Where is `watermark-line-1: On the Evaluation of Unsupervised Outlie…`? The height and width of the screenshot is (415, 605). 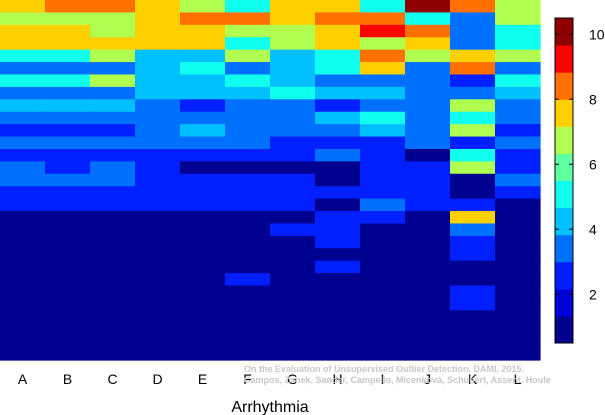
watermark-line-1: On the Evaluation of Unsupervised Outlie… is located at coordinates (384, 369).